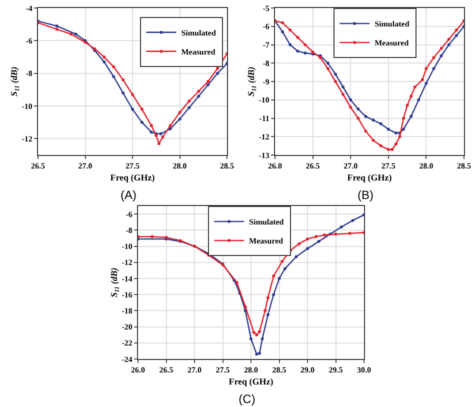 The image size is (474, 407). I want to click on x-tick-label: 26.5, so click(38, 166).